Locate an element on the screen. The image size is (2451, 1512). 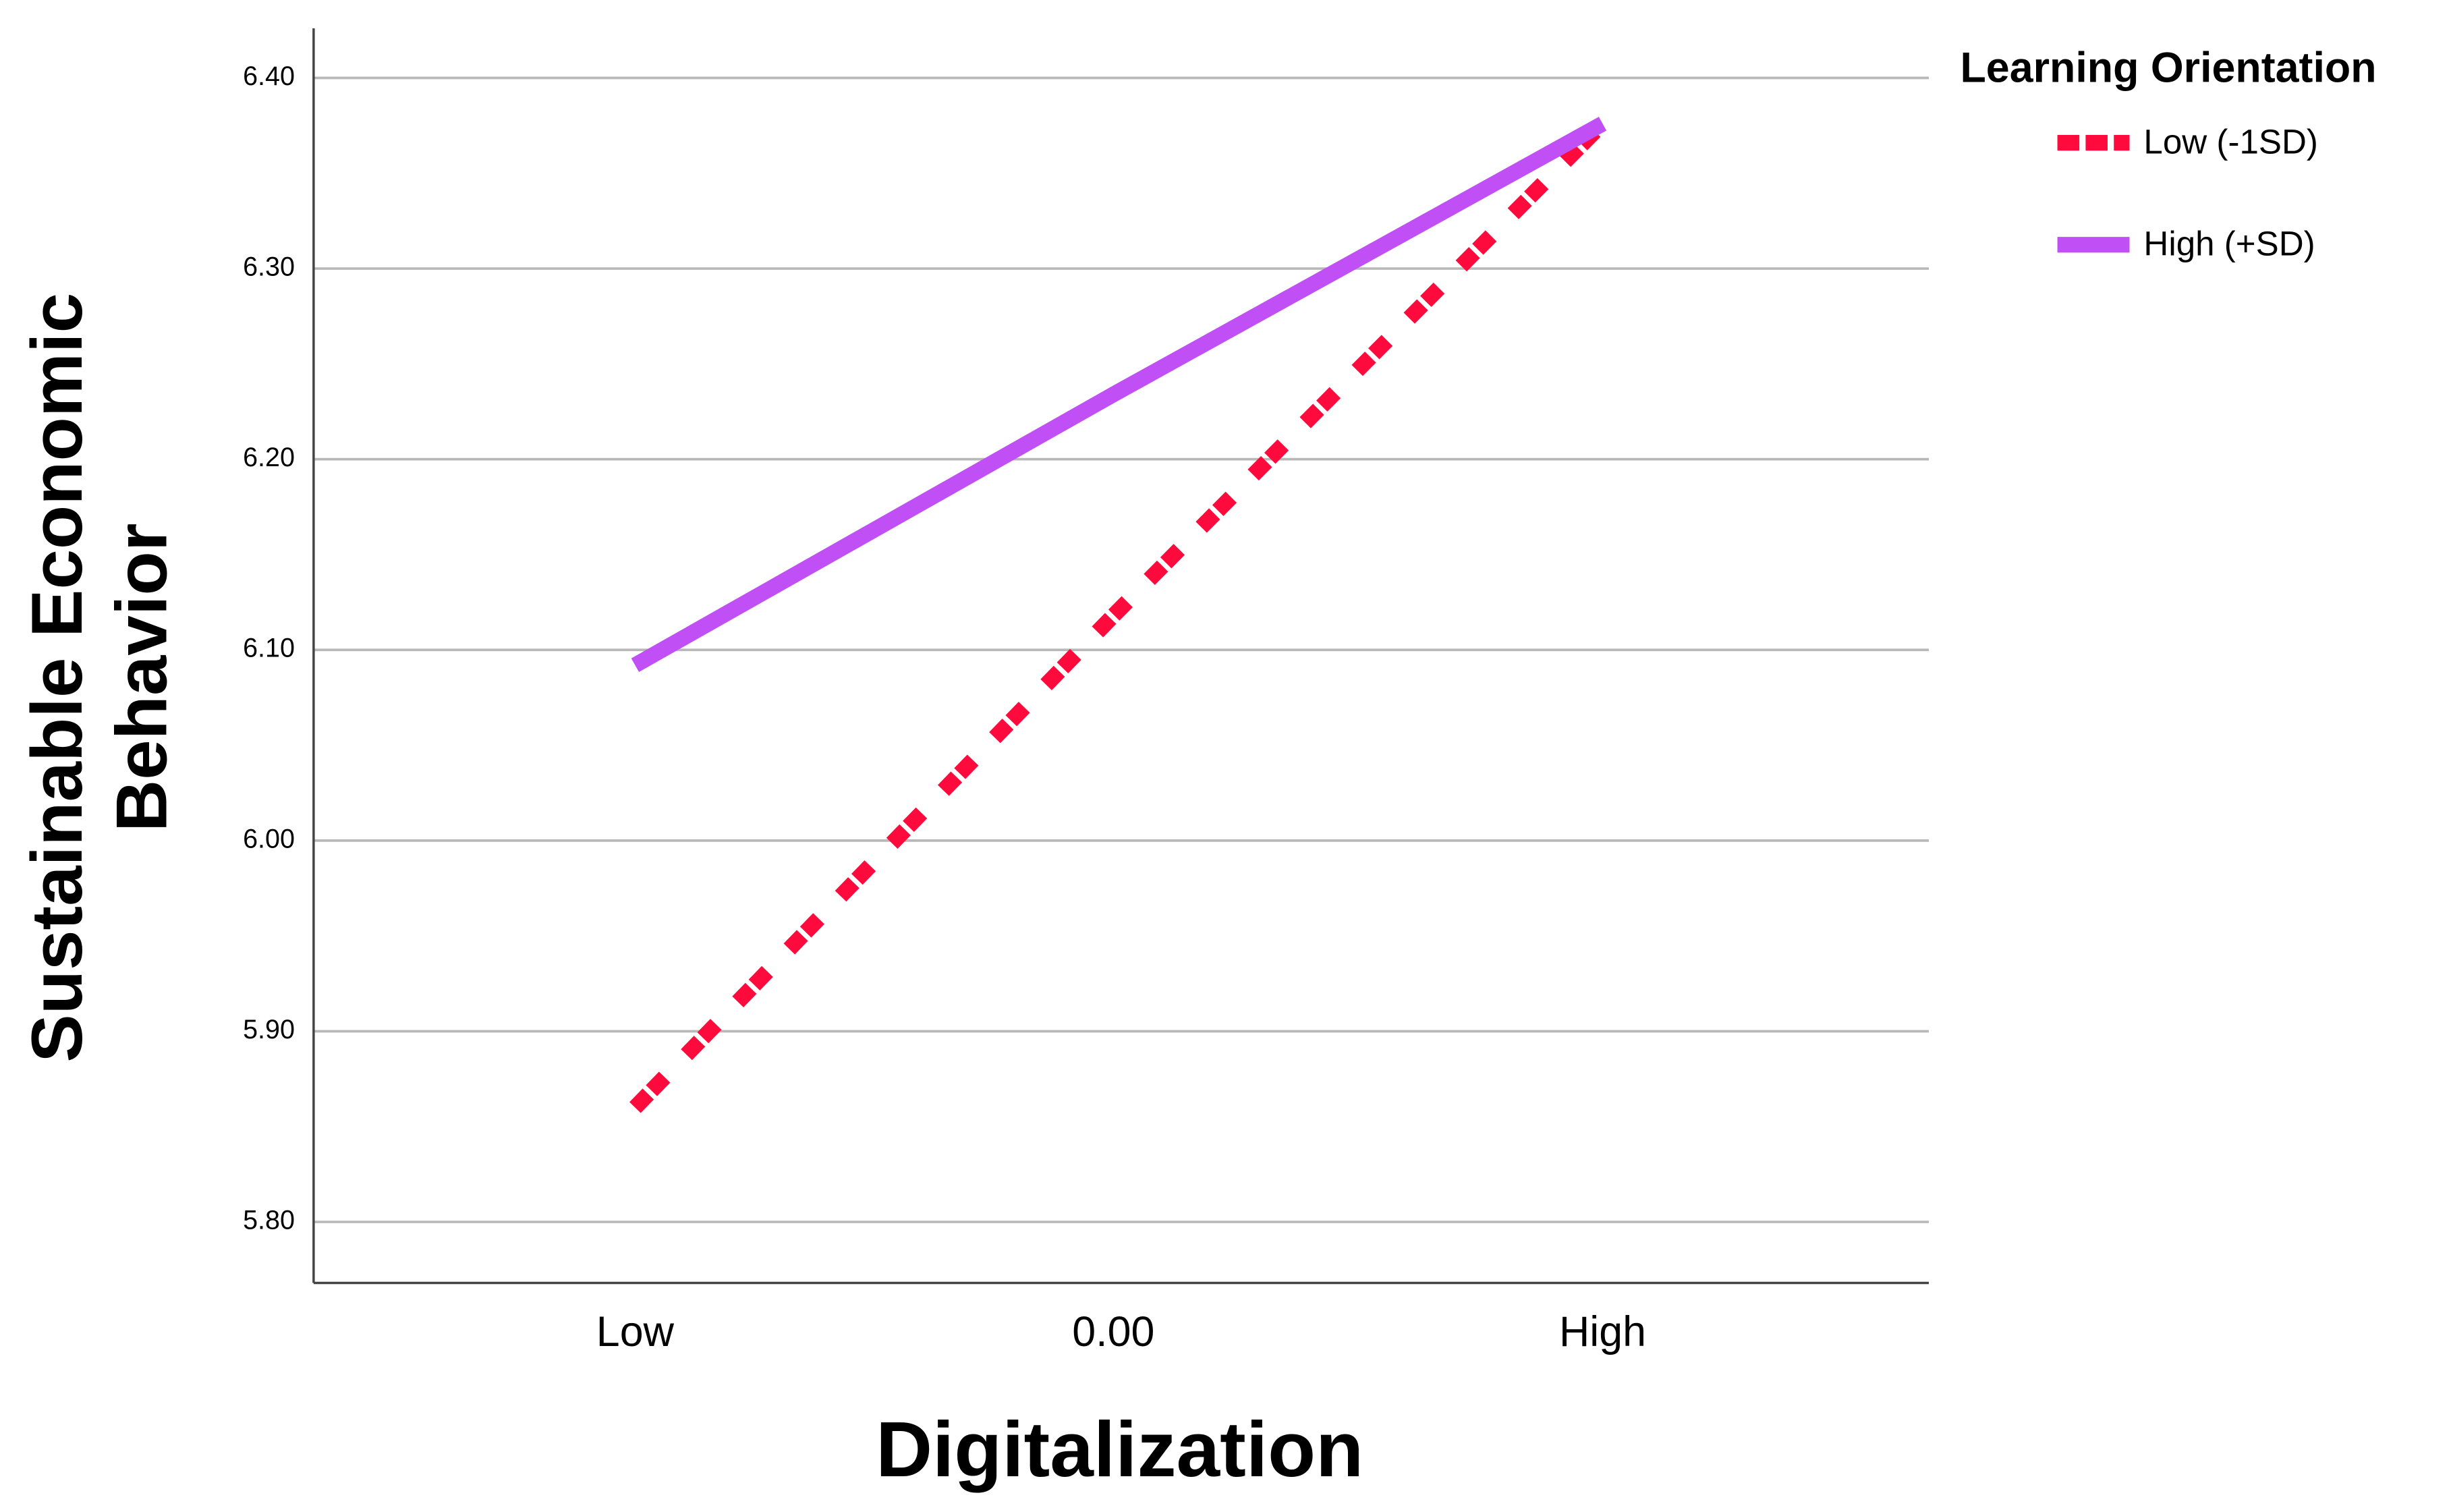
series-line is located at coordinates (1119, 394).